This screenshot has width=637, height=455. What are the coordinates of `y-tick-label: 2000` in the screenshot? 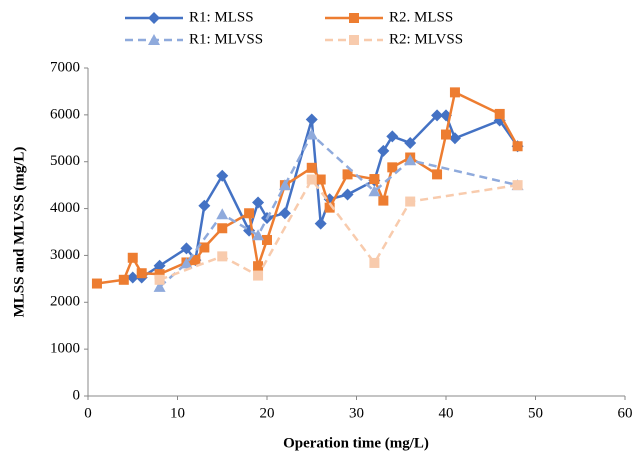 It's located at (65, 302).